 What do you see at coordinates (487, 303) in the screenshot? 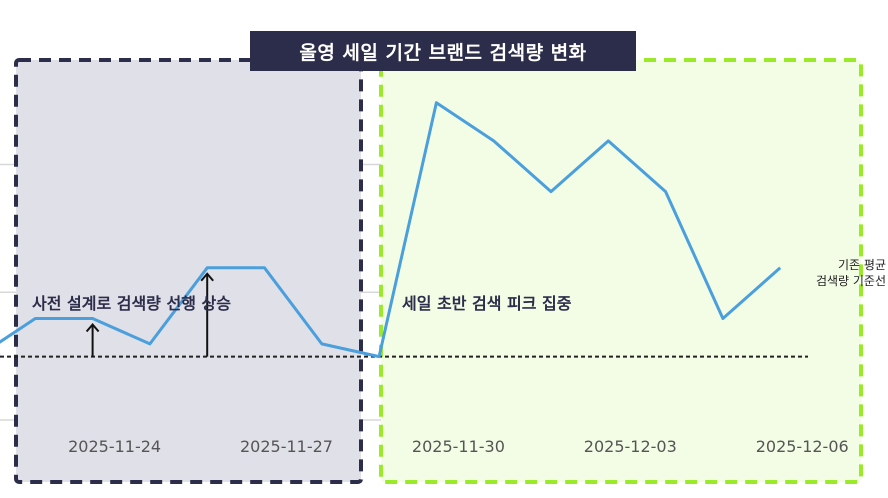
I see `annotation-sale: 세일 초반 검색 피크 집중` at bounding box center [487, 303].